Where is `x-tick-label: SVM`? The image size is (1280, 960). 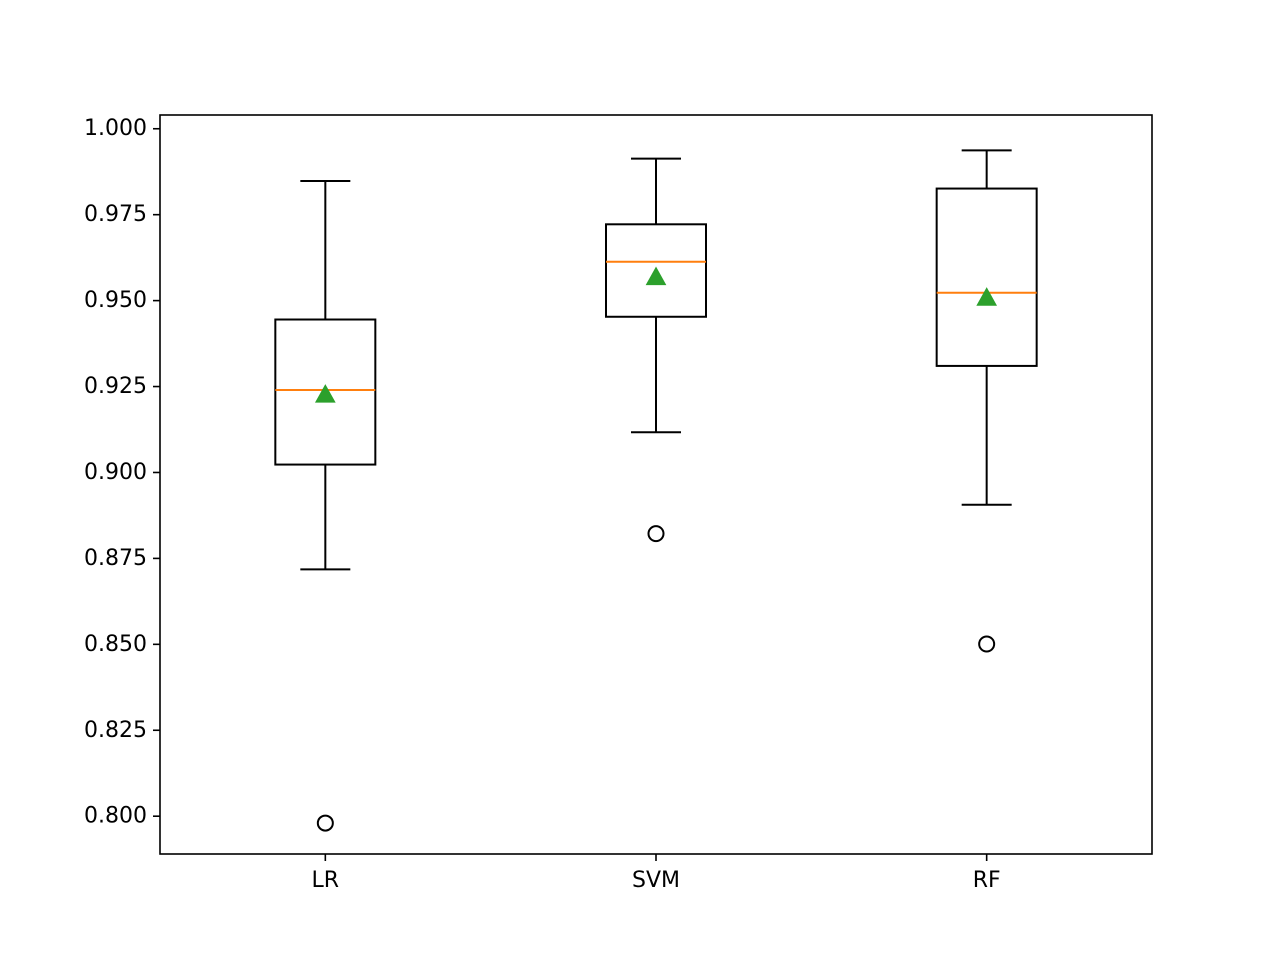 x-tick-label: SVM is located at coordinates (656, 880).